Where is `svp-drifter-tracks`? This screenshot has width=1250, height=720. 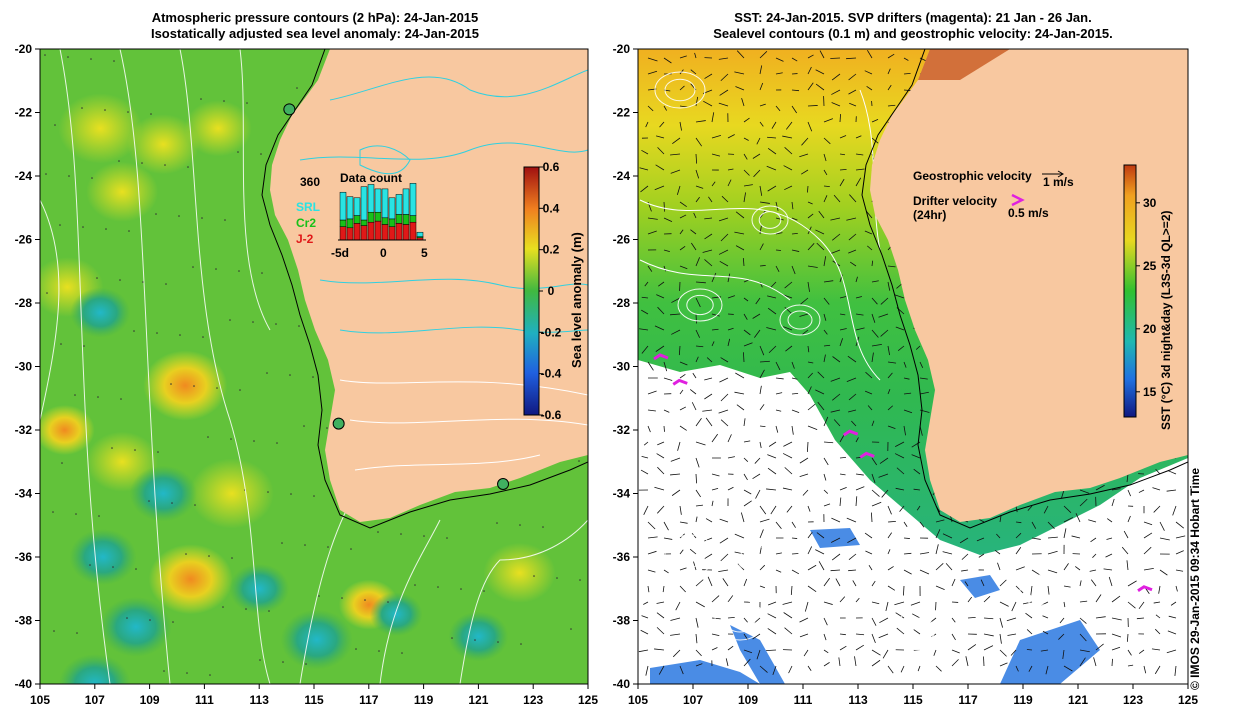
svp-drifter-tracks is located at coordinates (903, 472).